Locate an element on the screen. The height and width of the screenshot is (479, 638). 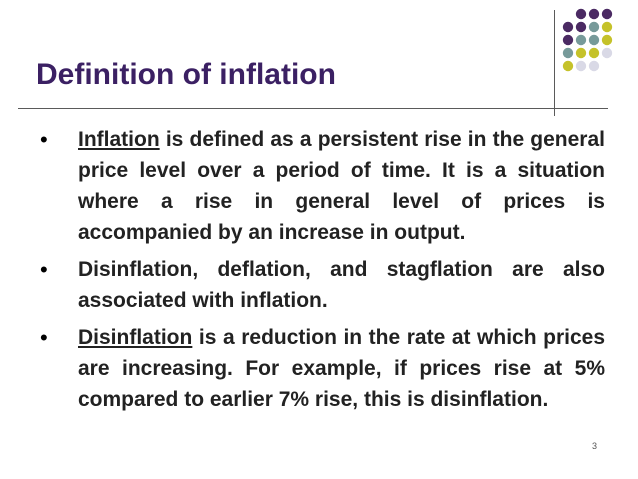
title-underline is located at coordinates (313, 108).